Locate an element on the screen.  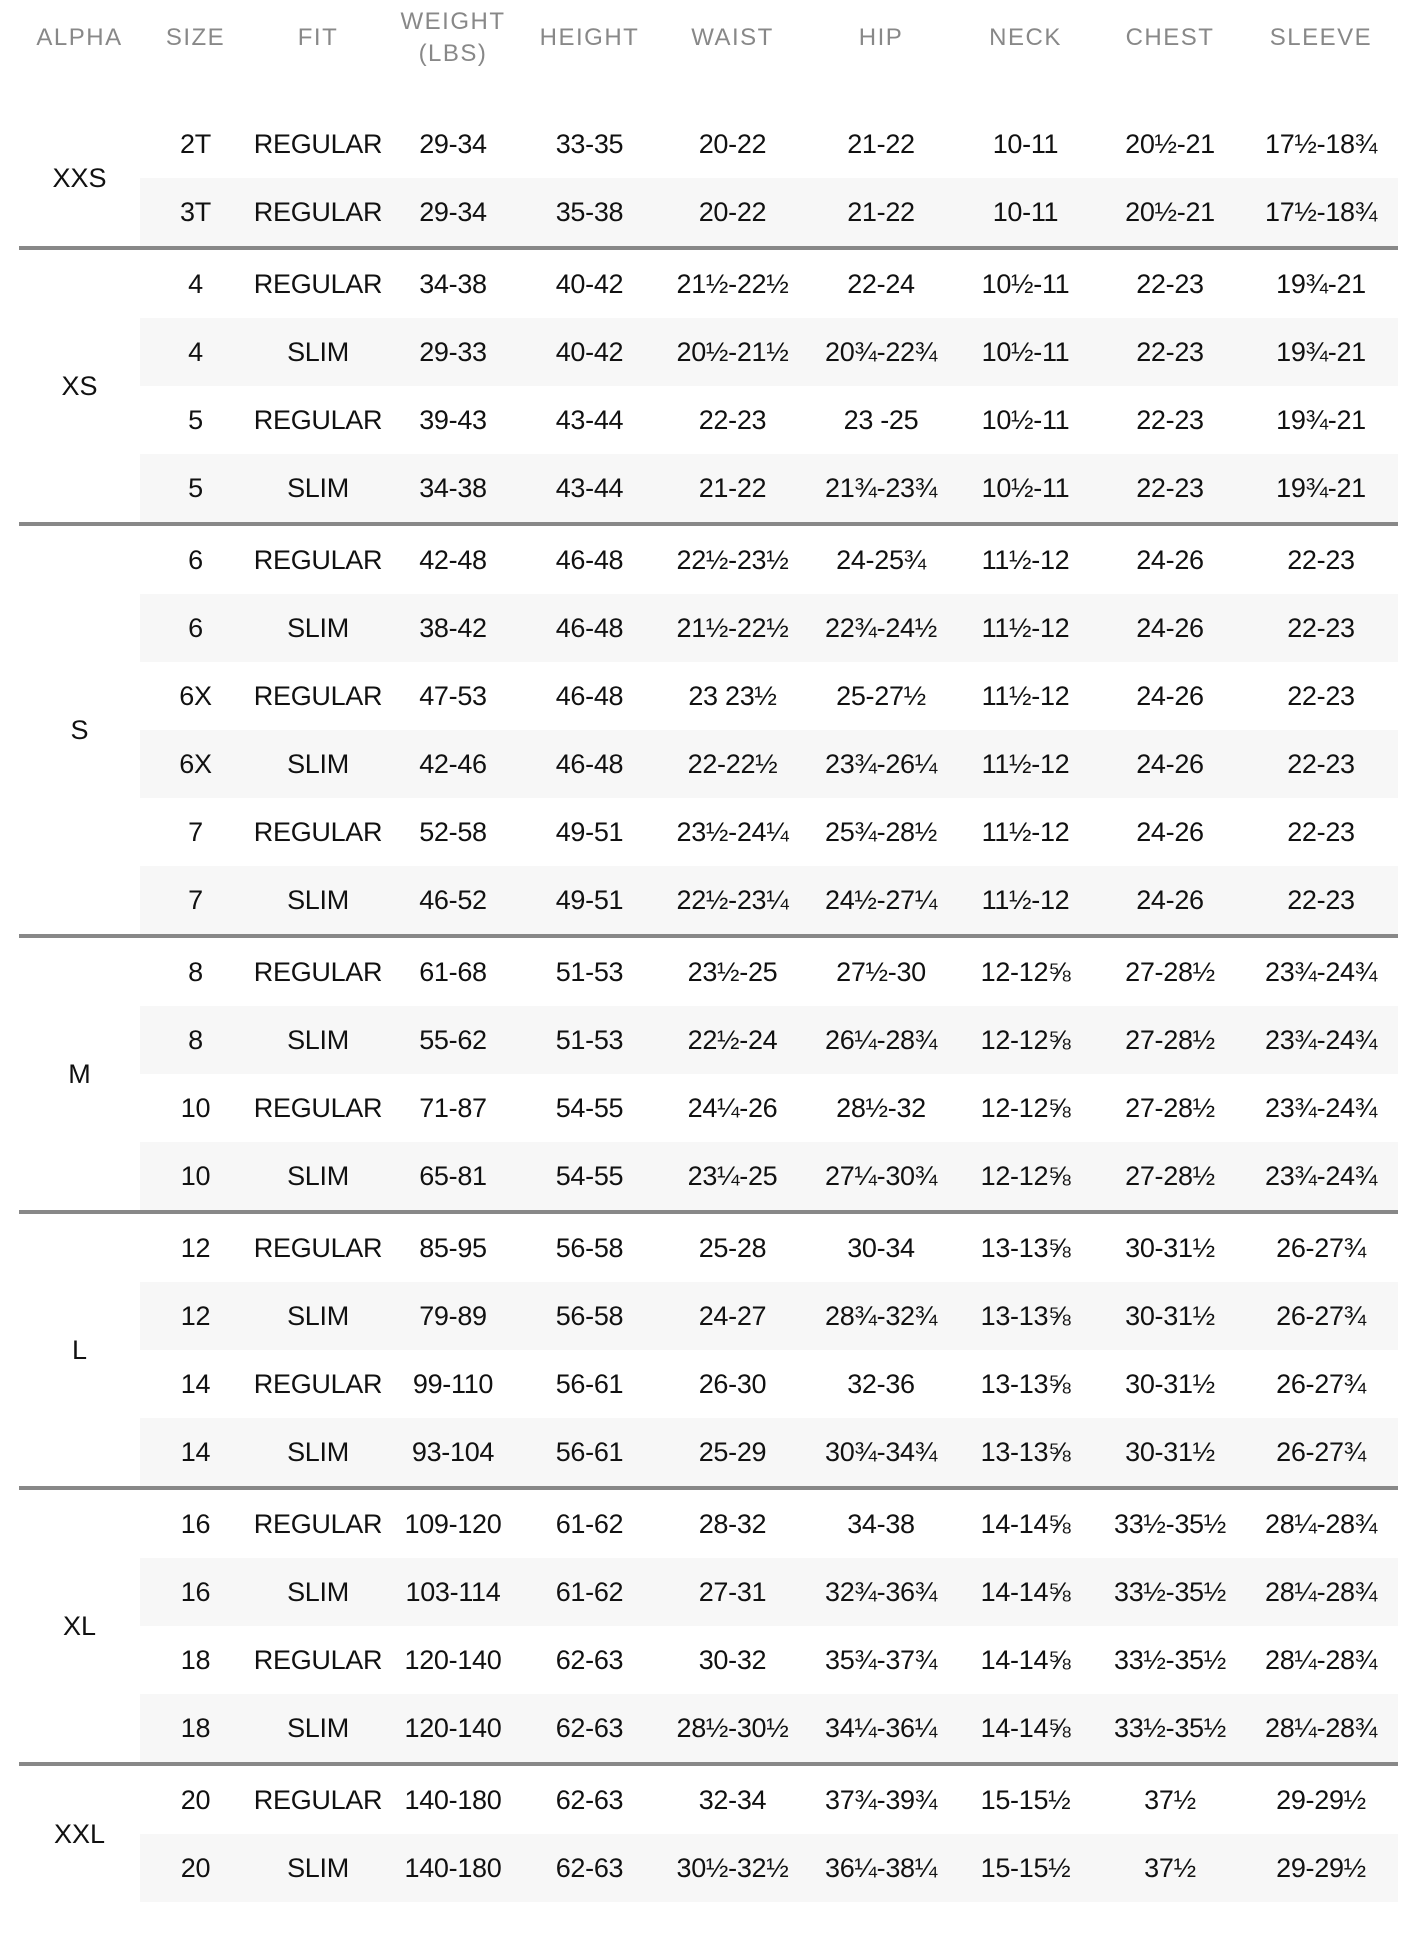
cell-sleeve: 28¼-28¾ is located at coordinates (1321, 1659).